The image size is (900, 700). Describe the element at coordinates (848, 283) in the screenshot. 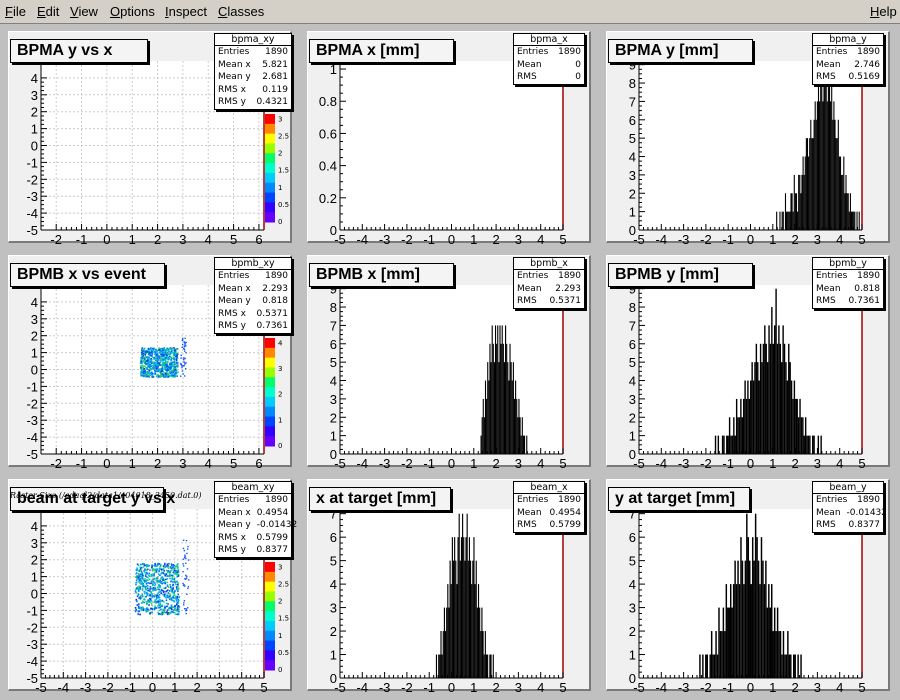

I see `stats-box: bpmb_y Entries 1890 Mean 0.818 RMS 0.7361` at that location.